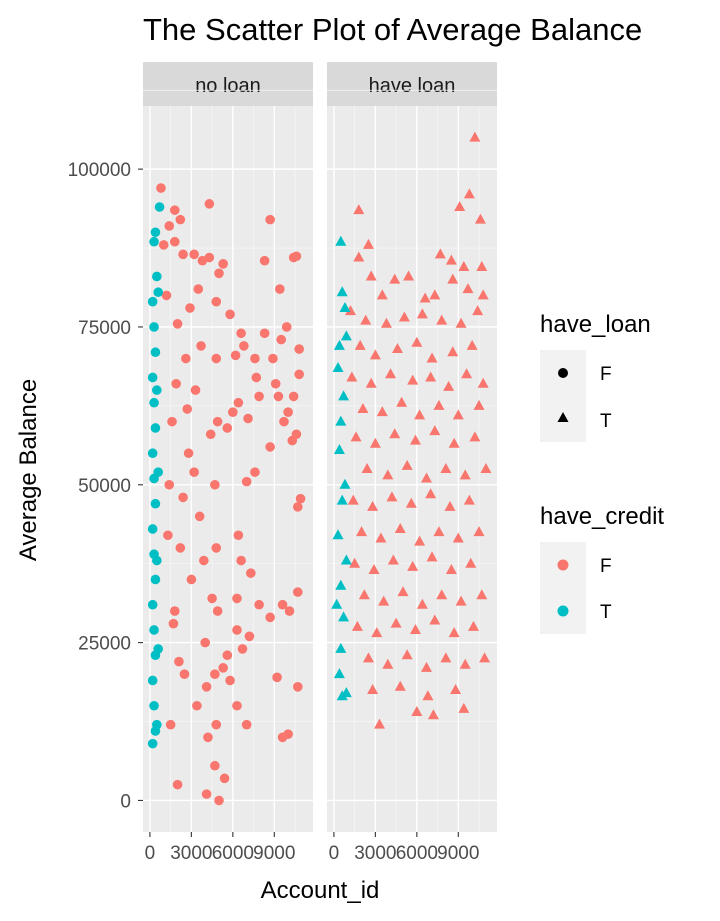 This screenshot has height=921, width=720. I want to click on facet-label-have-loan: have loan, so click(412, 86).